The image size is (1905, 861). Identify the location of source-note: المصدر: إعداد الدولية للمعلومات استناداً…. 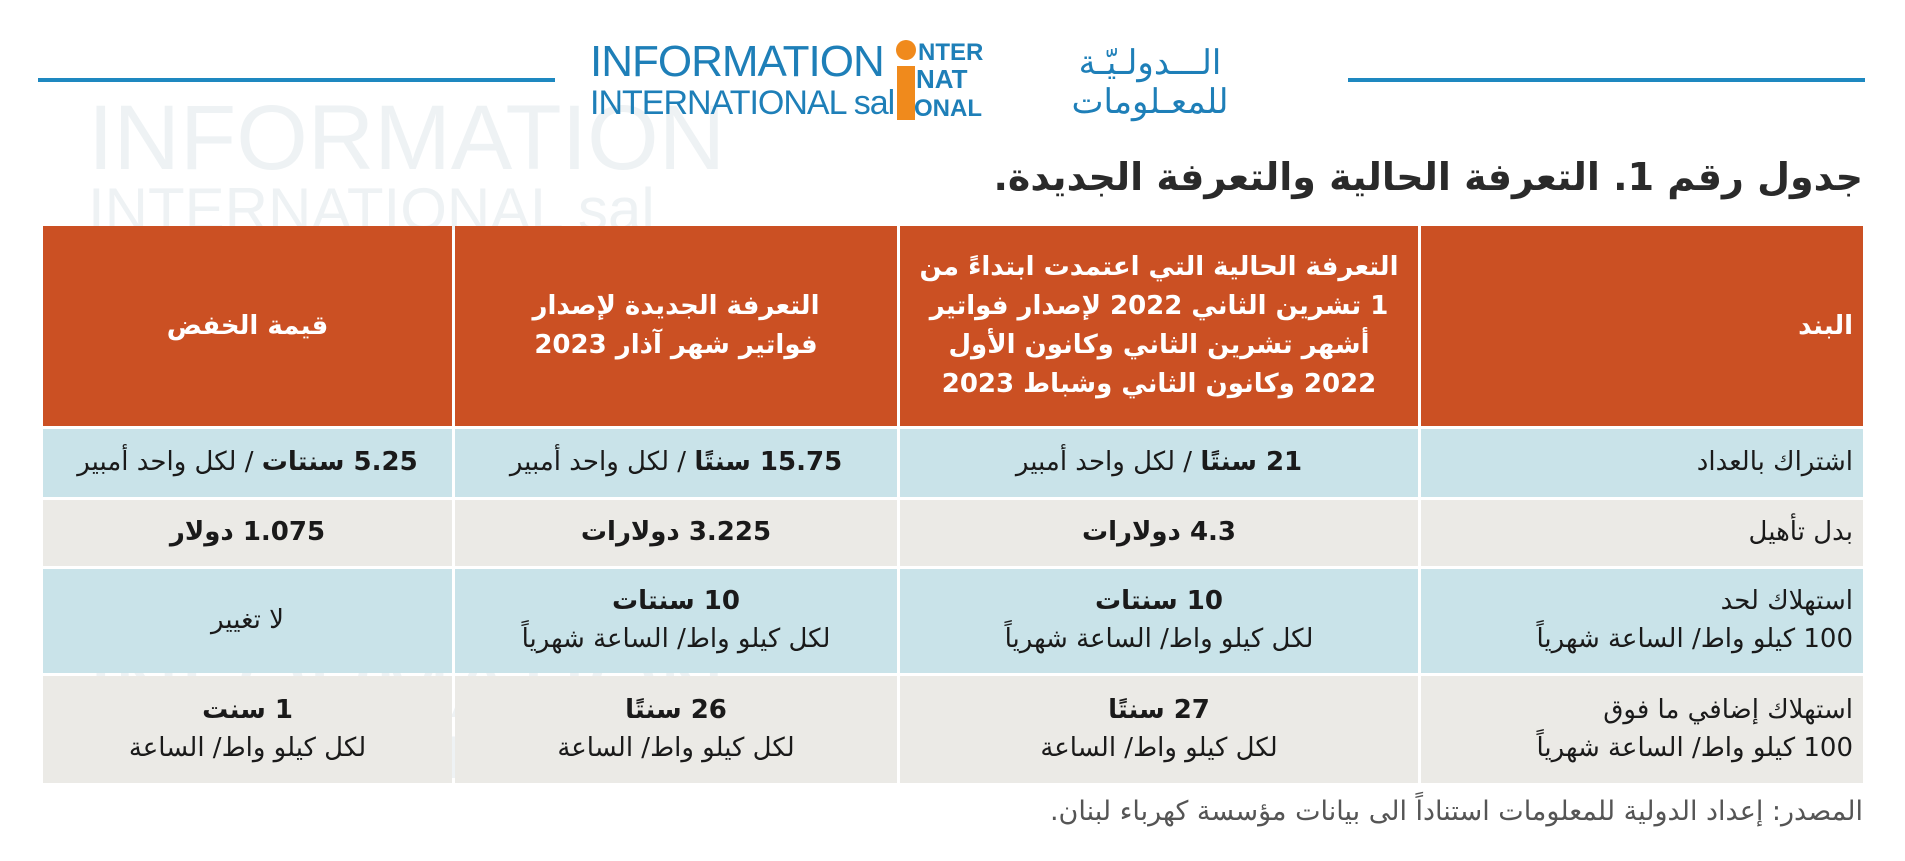
(1456, 811).